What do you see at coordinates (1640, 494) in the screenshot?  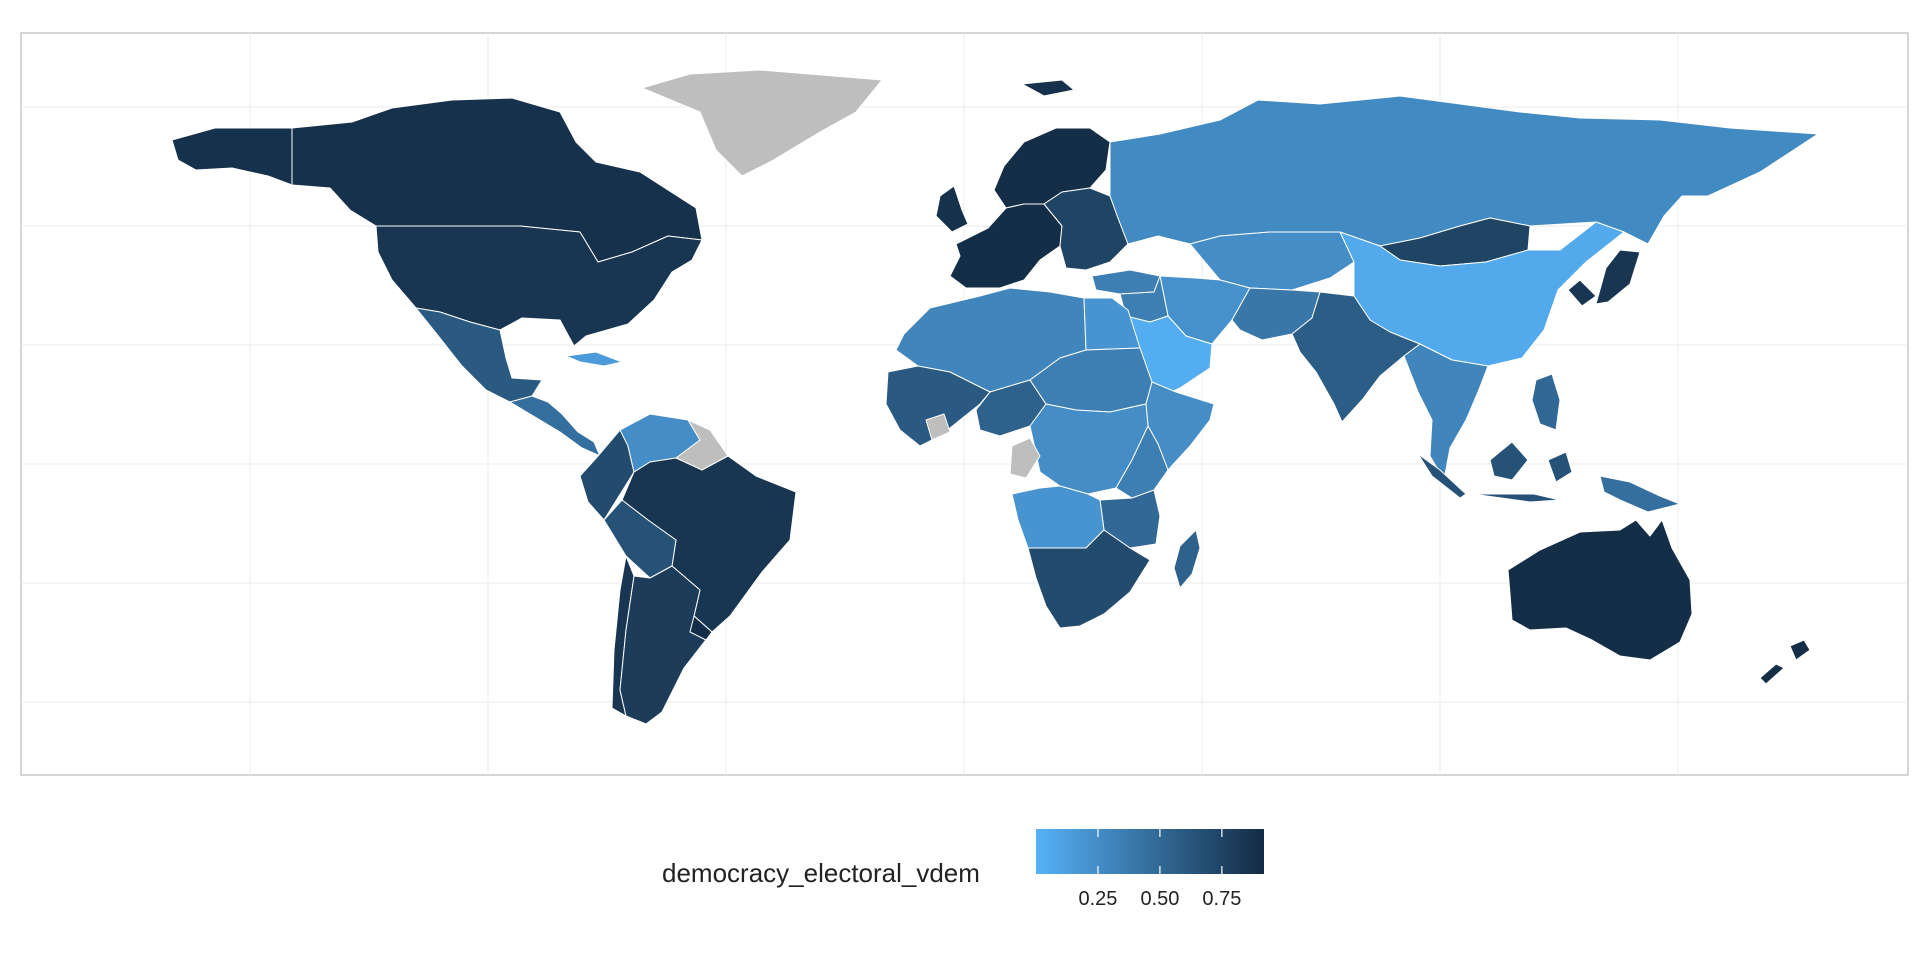 I see `region-png` at bounding box center [1640, 494].